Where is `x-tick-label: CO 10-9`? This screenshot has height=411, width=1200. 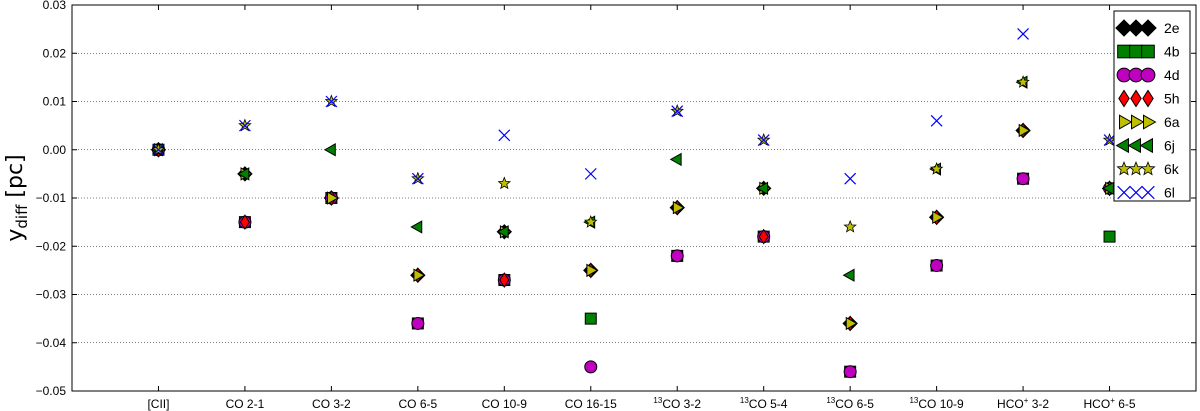
x-tick-label: CO 10-9 is located at coordinates (505, 404).